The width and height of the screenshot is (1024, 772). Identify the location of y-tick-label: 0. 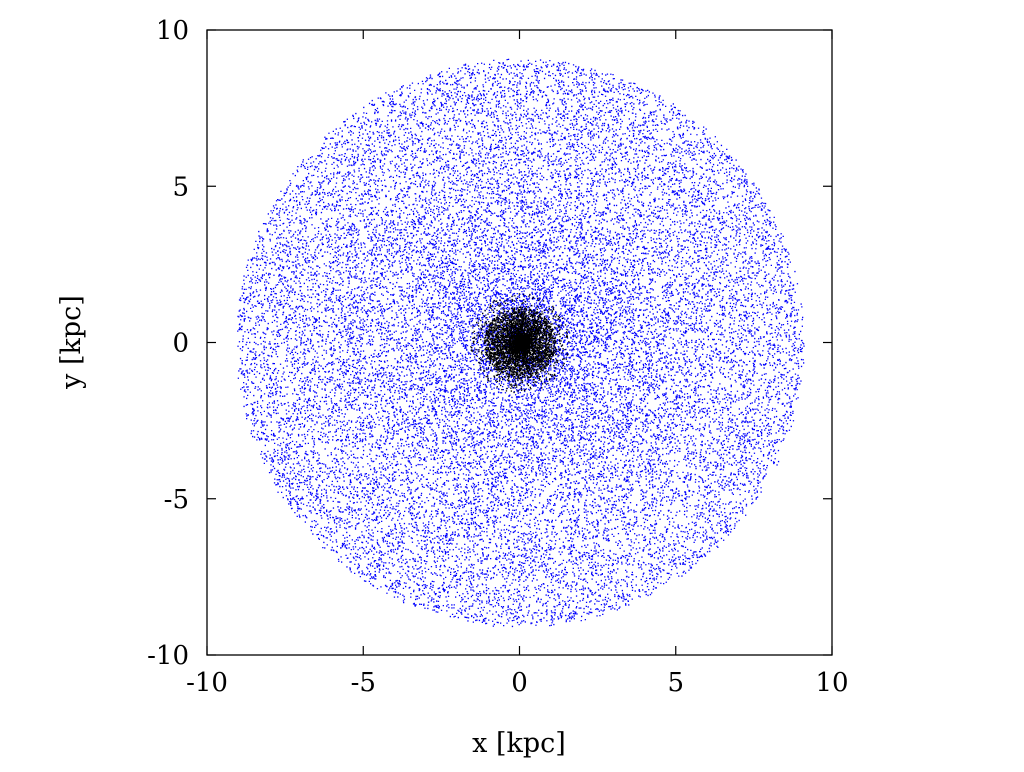
(180, 344).